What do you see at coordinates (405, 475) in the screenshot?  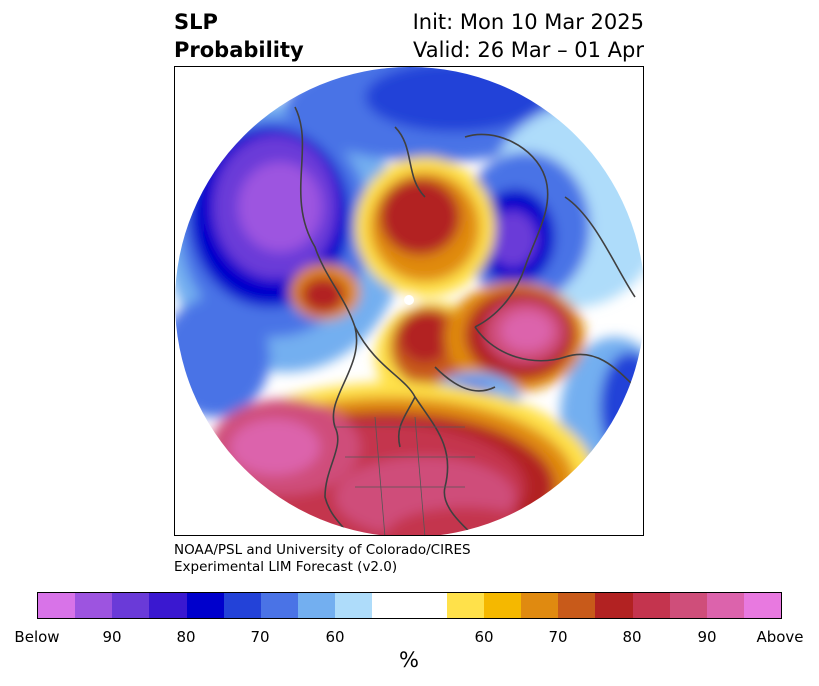 I see `borders` at bounding box center [405, 475].